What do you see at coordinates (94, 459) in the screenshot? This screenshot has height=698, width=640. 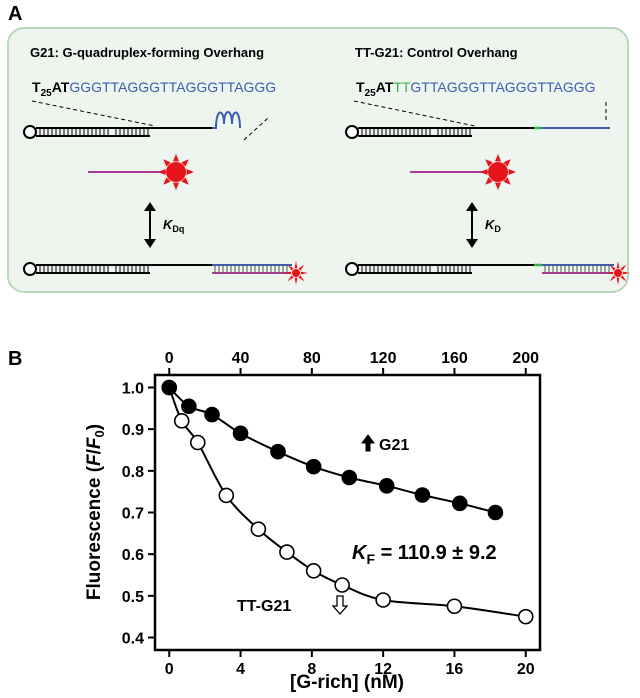 I see `y-title-part: F` at bounding box center [94, 459].